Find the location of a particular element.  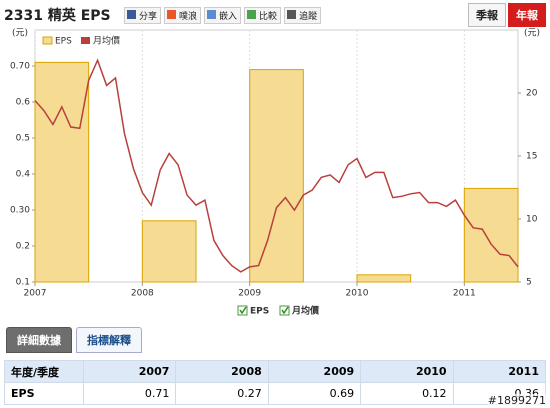

period-tabs: 季報 年報 is located at coordinates (507, 15).